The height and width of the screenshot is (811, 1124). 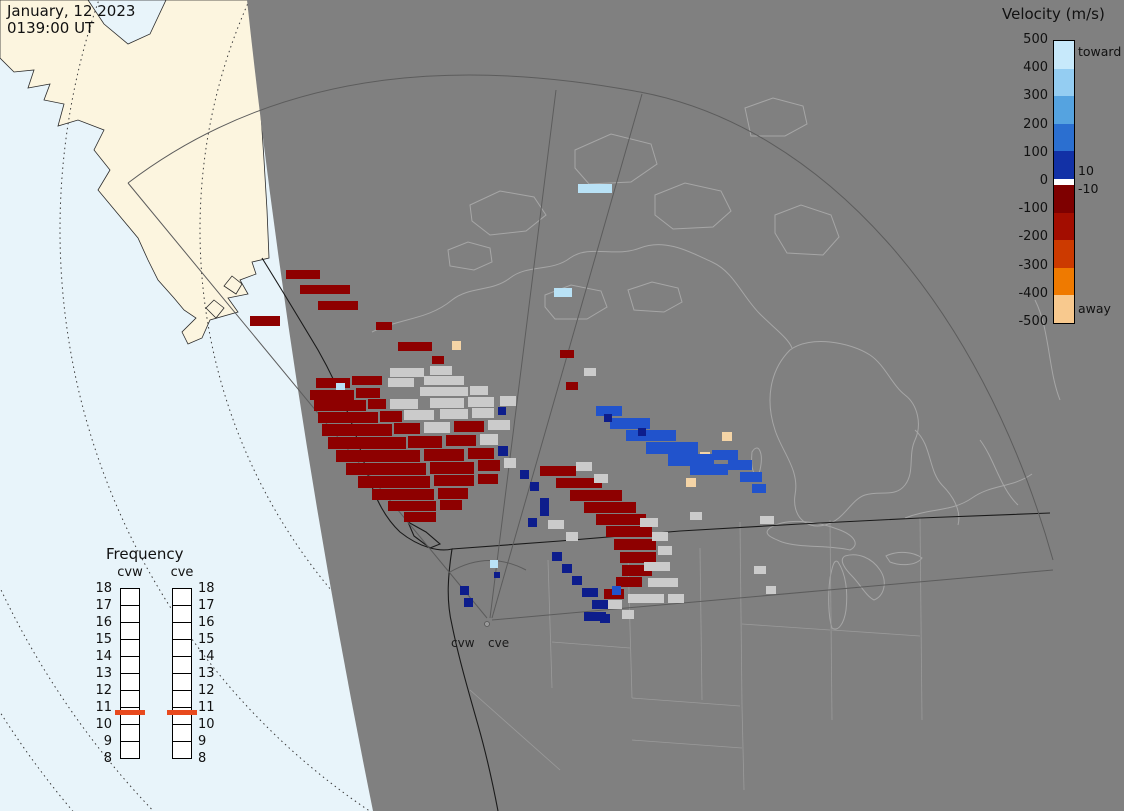 What do you see at coordinates (1033, 209) in the screenshot?
I see `velocity-tick-label: -100` at bounding box center [1033, 209].